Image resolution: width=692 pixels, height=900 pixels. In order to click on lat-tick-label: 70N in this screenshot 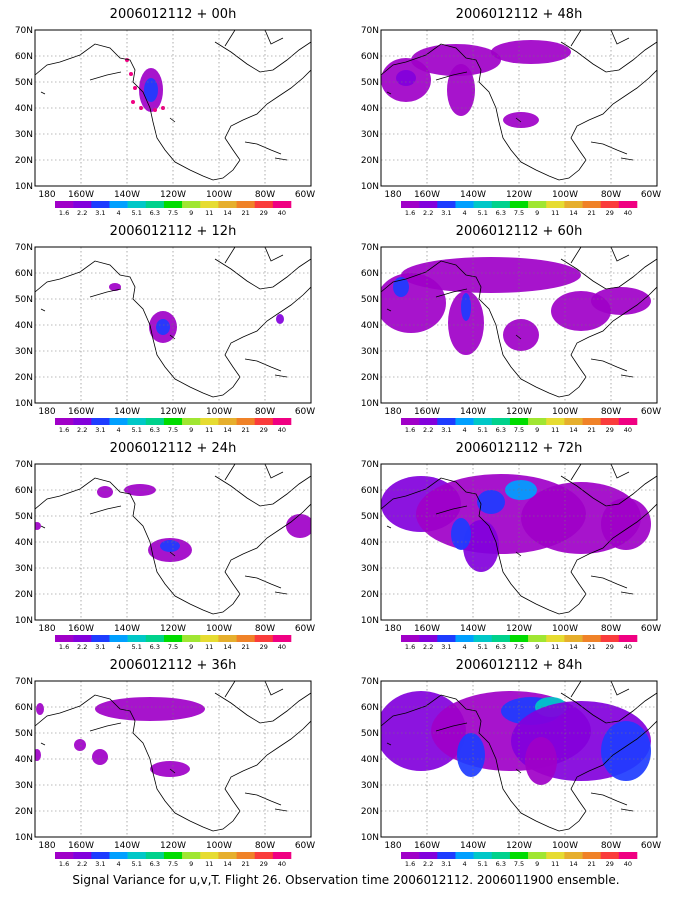, I will do `click(370, 682)`.